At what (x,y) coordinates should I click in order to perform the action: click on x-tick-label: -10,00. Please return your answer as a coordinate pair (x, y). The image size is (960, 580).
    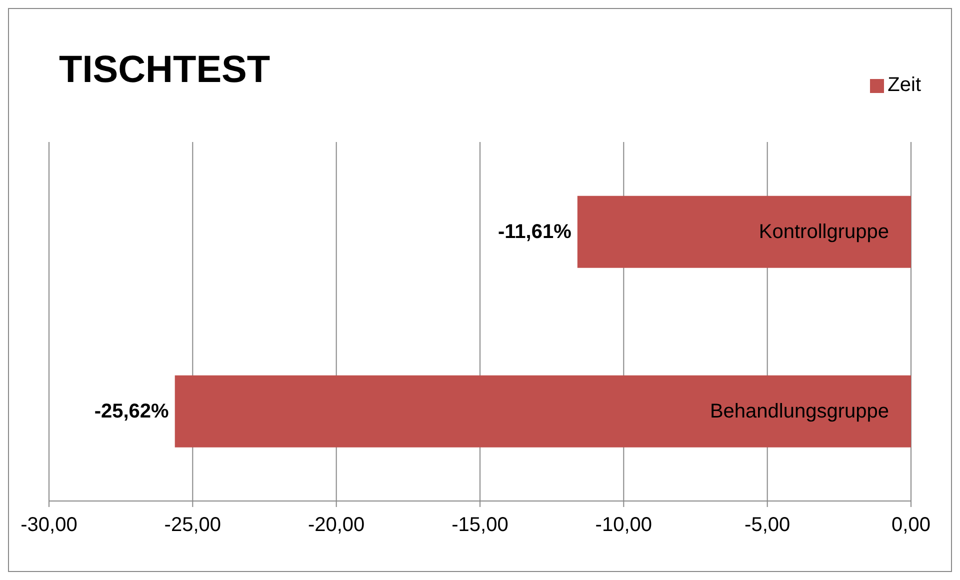
    Looking at the image, I should click on (623, 525).